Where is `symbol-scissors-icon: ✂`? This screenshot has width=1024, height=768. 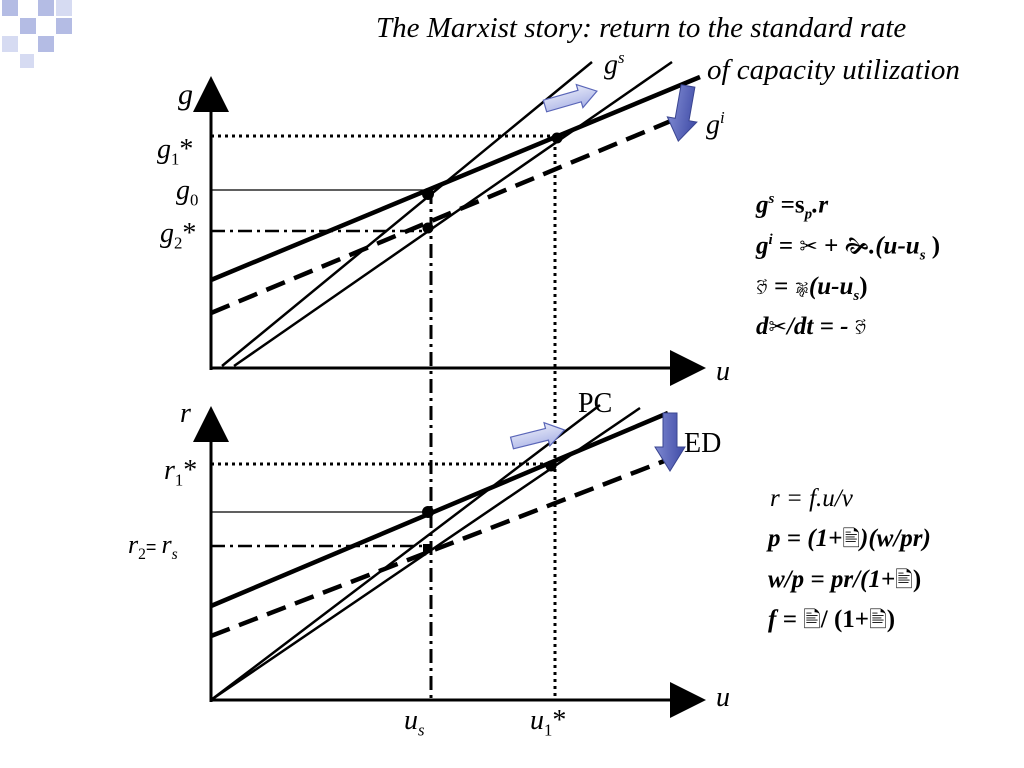
symbol-scissors-icon: ✂ is located at coordinates (808, 247).